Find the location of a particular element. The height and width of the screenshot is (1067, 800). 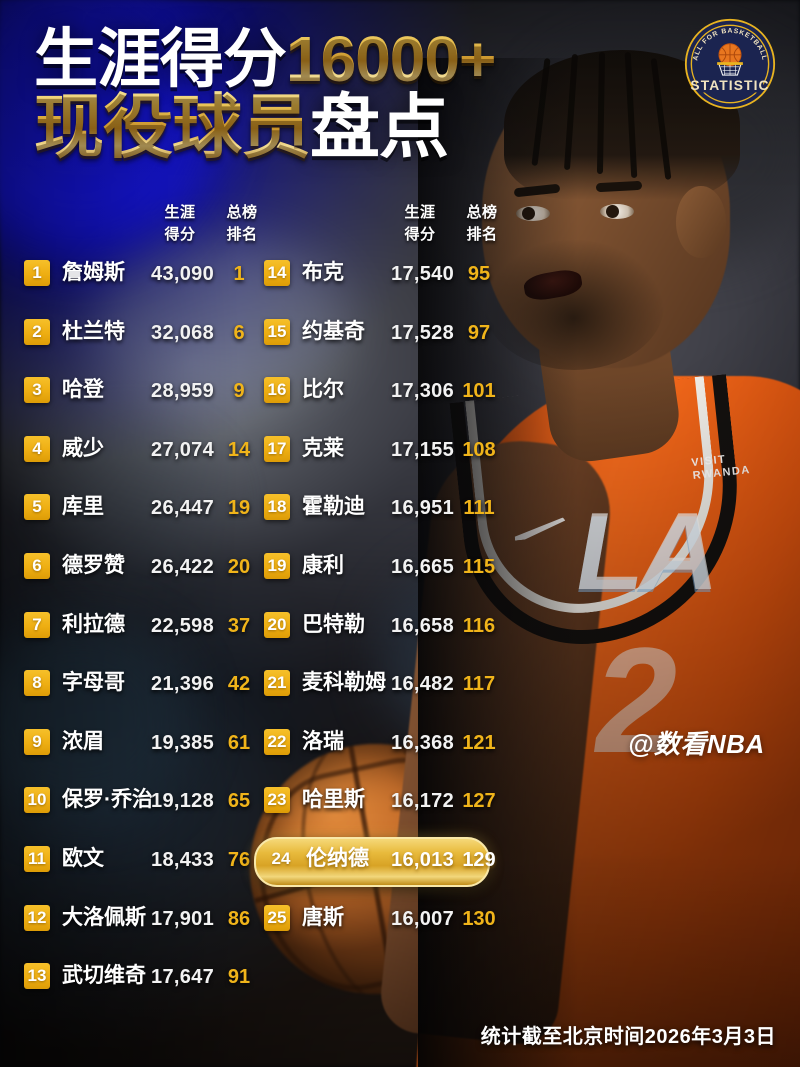

overall-rank-value: 14 is located at coordinates (239, 449).